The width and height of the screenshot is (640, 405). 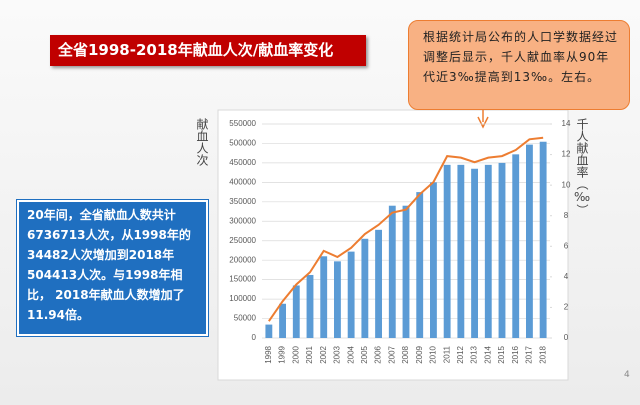 What do you see at coordinates (566, 184) in the screenshot?
I see `y2-tick-label: 10` at bounding box center [566, 184].